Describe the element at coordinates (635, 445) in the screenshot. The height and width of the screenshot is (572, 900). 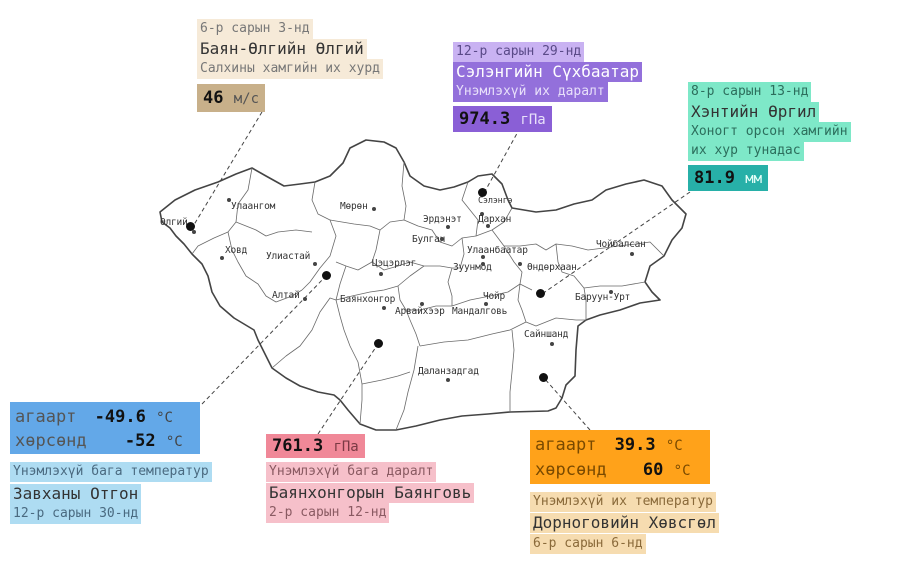
I see `hot-air-value: 39.3` at that location.